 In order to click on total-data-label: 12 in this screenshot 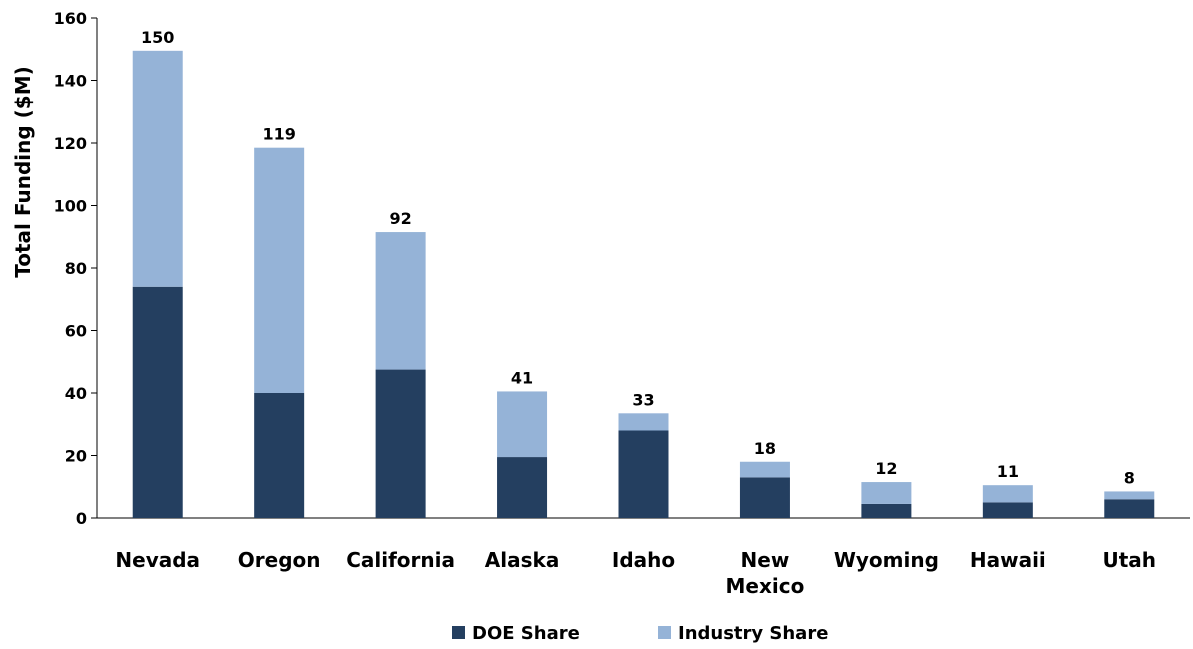, I will do `click(886, 468)`.